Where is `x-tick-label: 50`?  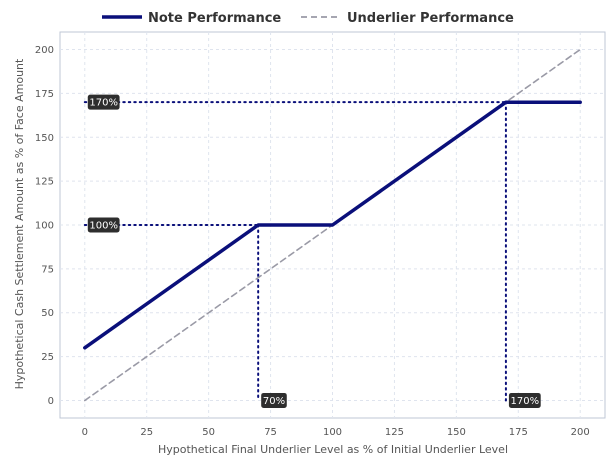
x-tick-label: 50 is located at coordinates (208, 432).